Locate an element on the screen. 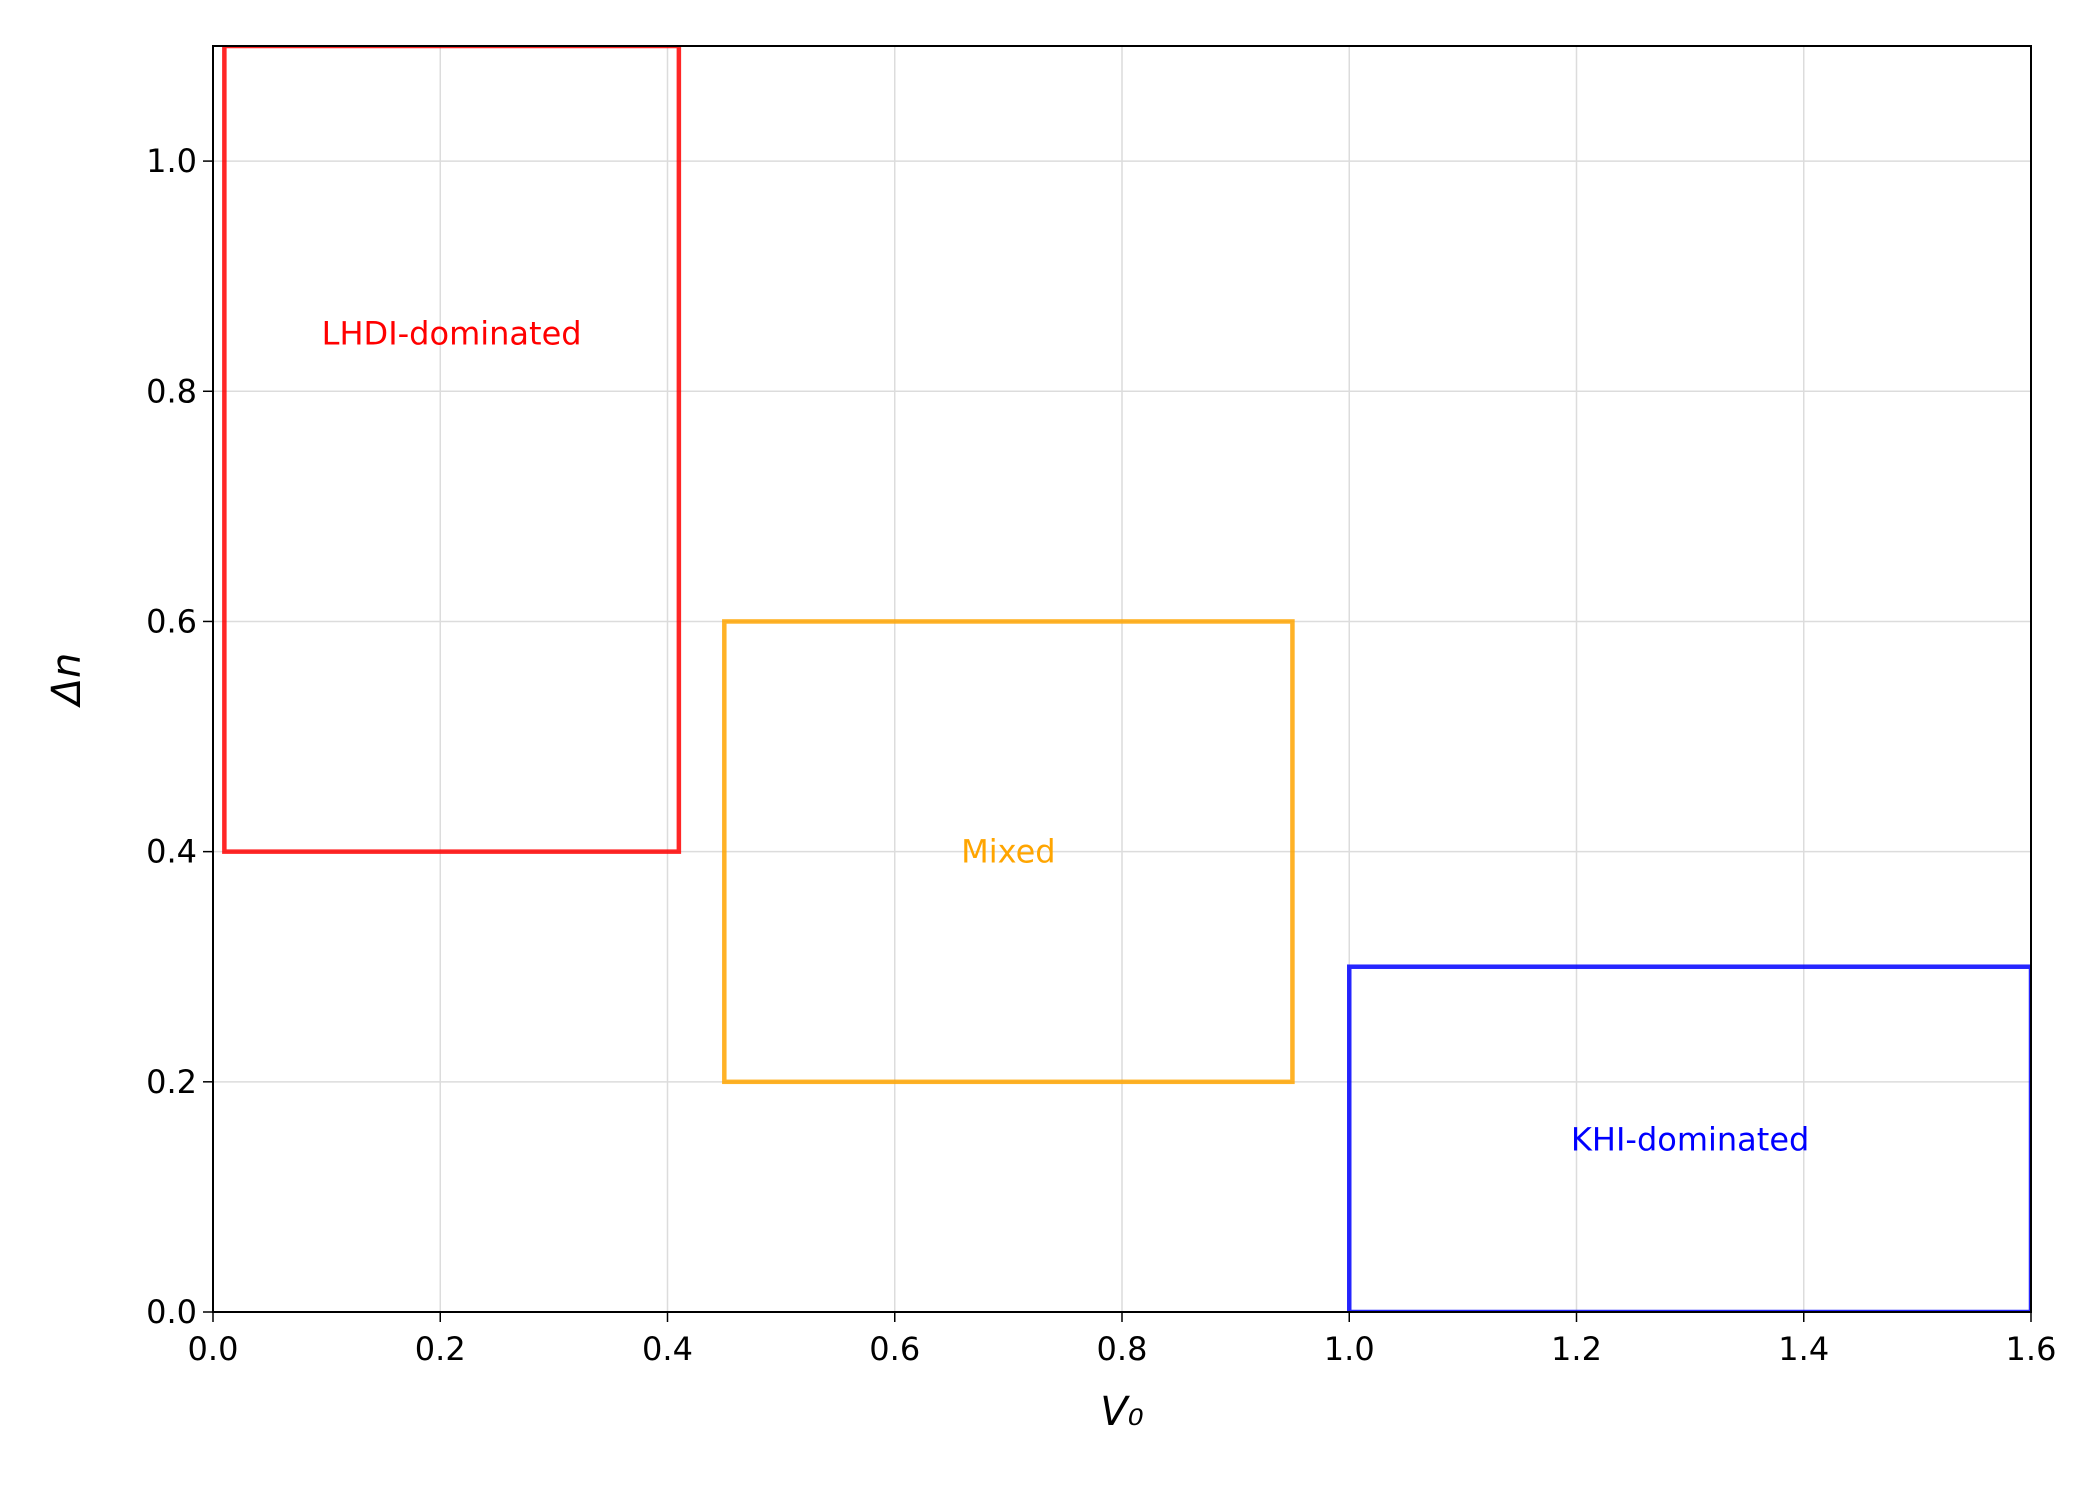 The image size is (2100, 1500). x-tick-label: 1.4 is located at coordinates (1803, 1349).